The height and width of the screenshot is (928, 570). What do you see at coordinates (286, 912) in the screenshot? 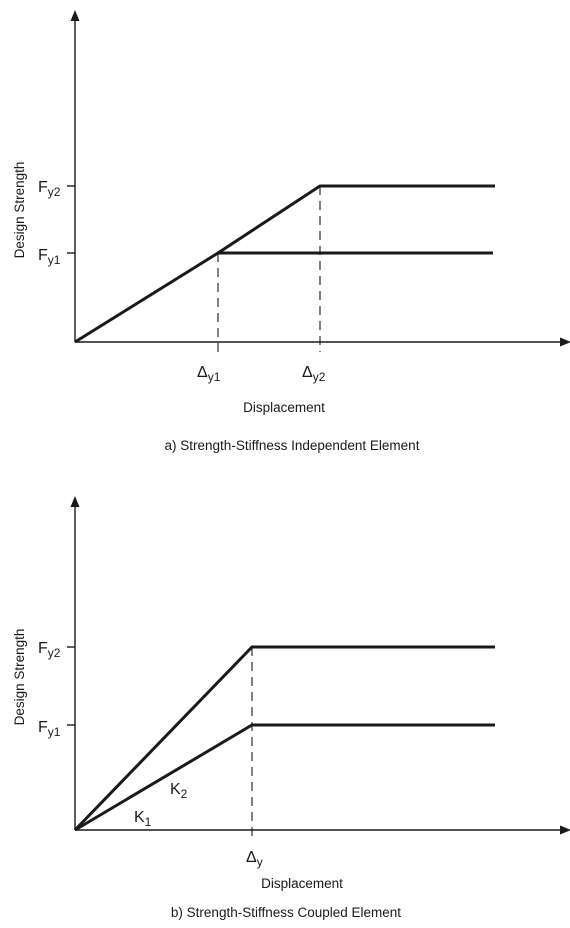
I see `panel-b-caption: b) Strength-Stiffness Coupled Element` at bounding box center [286, 912].